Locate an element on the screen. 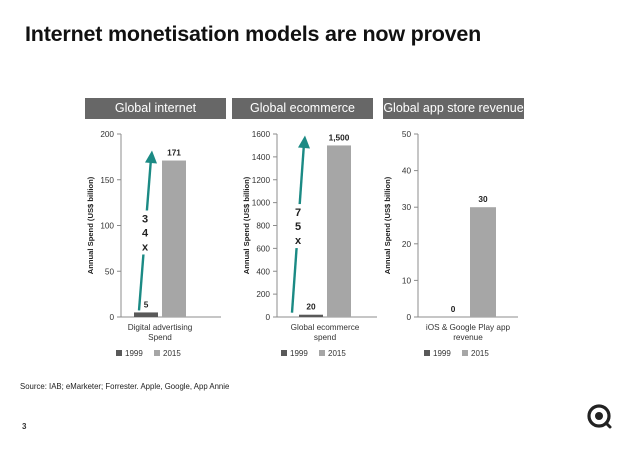 This screenshot has width=638, height=451. chart-2-y-tick-label: 40 is located at coordinates (407, 171).